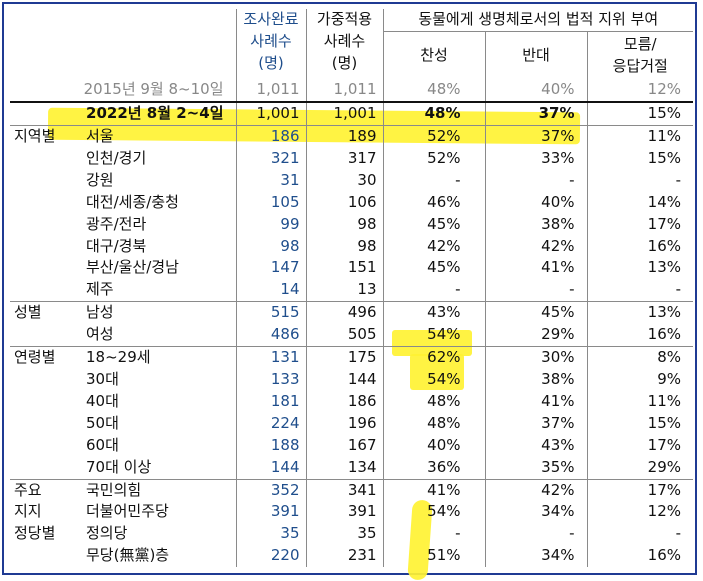  Describe the element at coordinates (433, 468) in the screenshot. I see `row-yes: 36%` at that location.